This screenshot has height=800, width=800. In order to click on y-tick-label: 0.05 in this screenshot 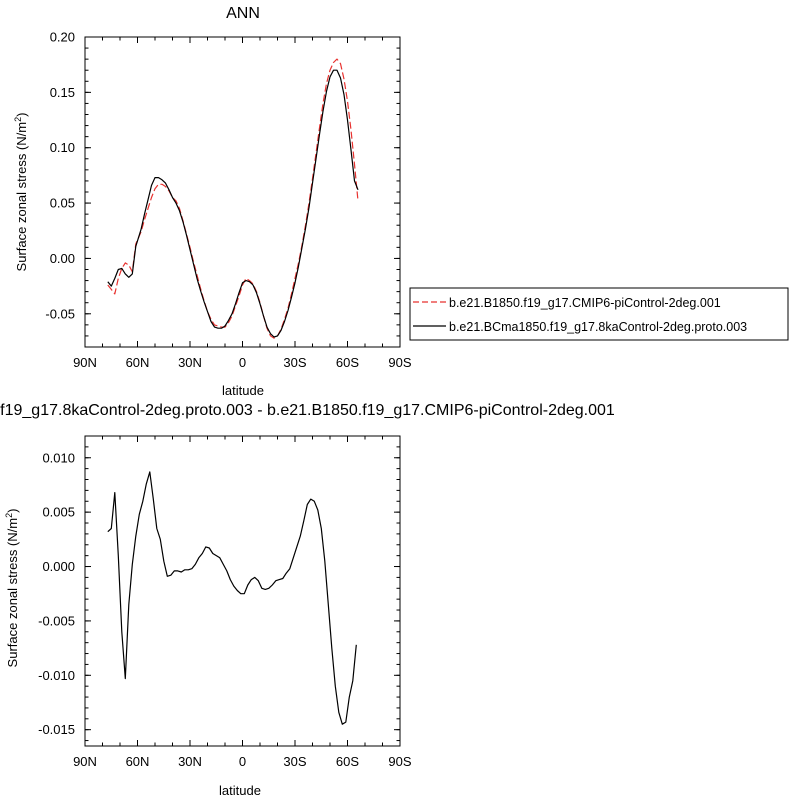, I will do `click(62, 203)`.